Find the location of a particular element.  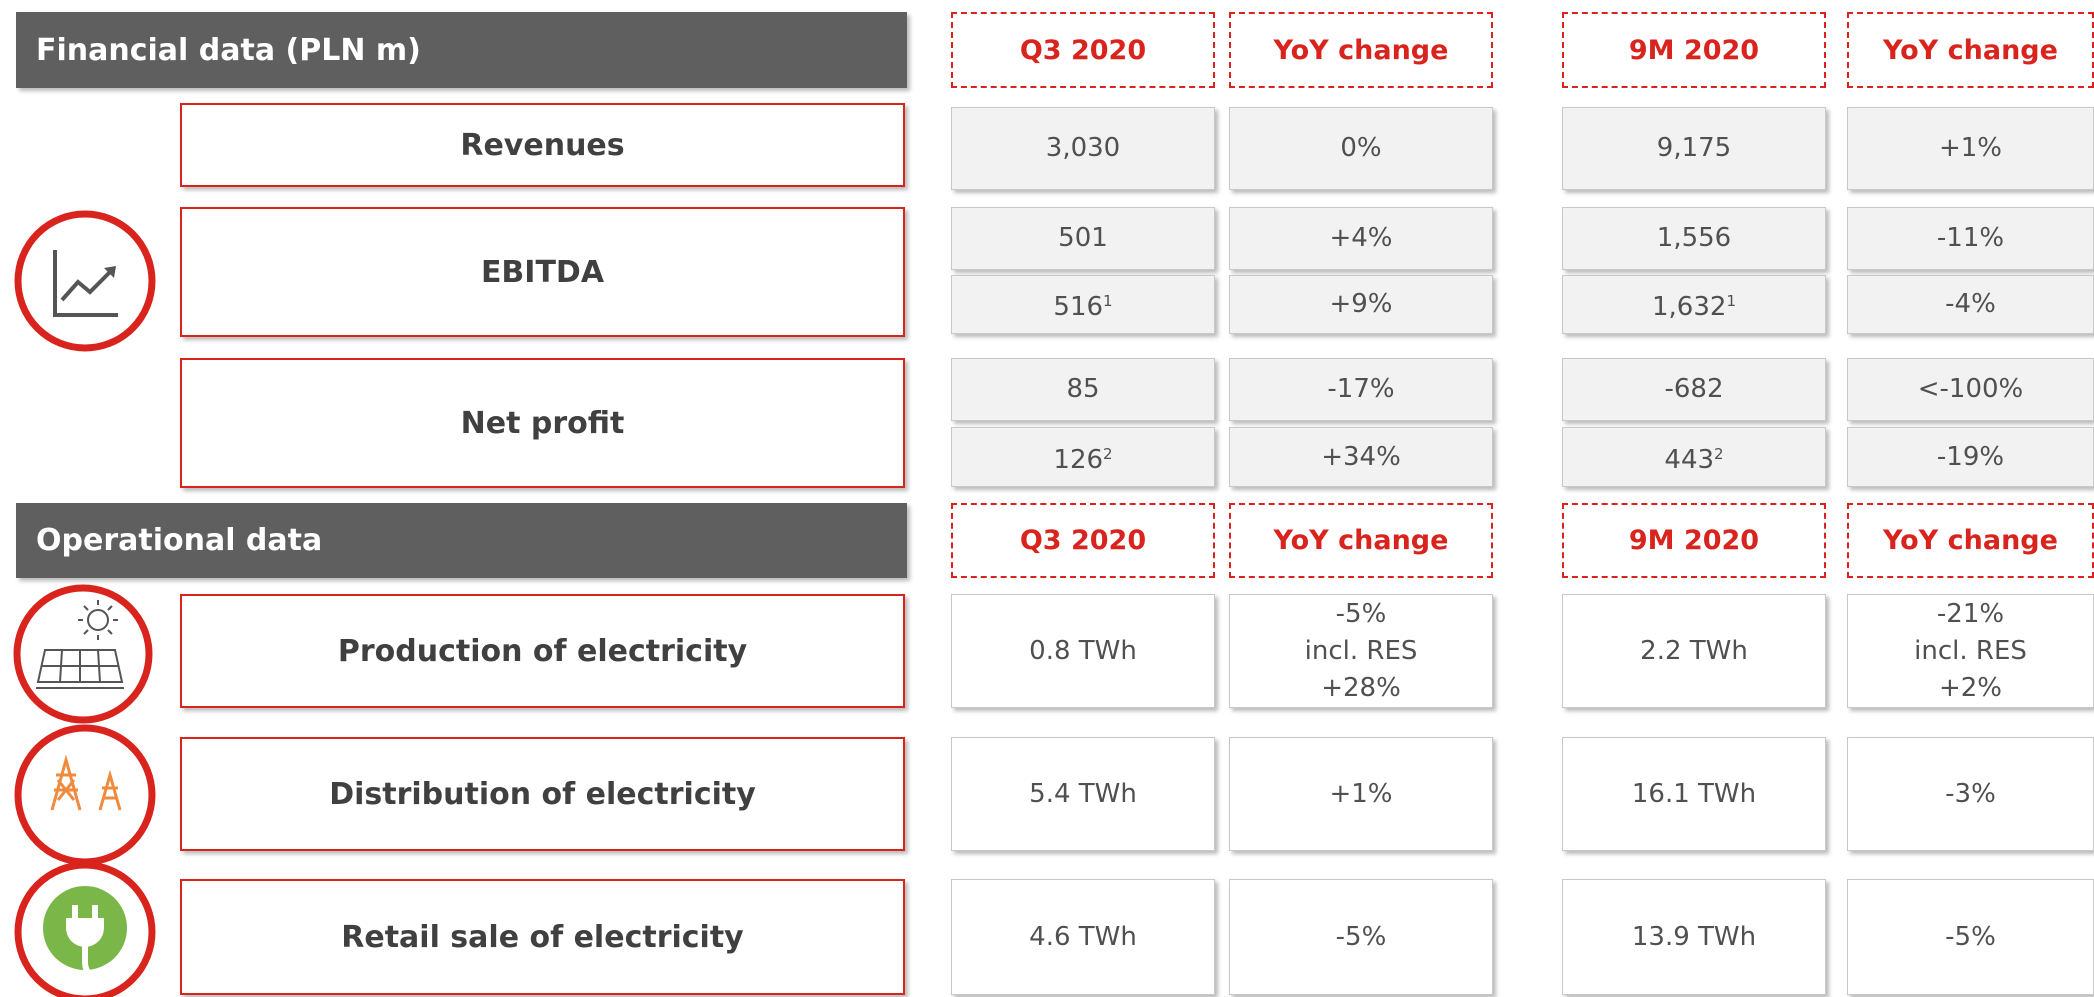

plug-icon is located at coordinates (85, 929).